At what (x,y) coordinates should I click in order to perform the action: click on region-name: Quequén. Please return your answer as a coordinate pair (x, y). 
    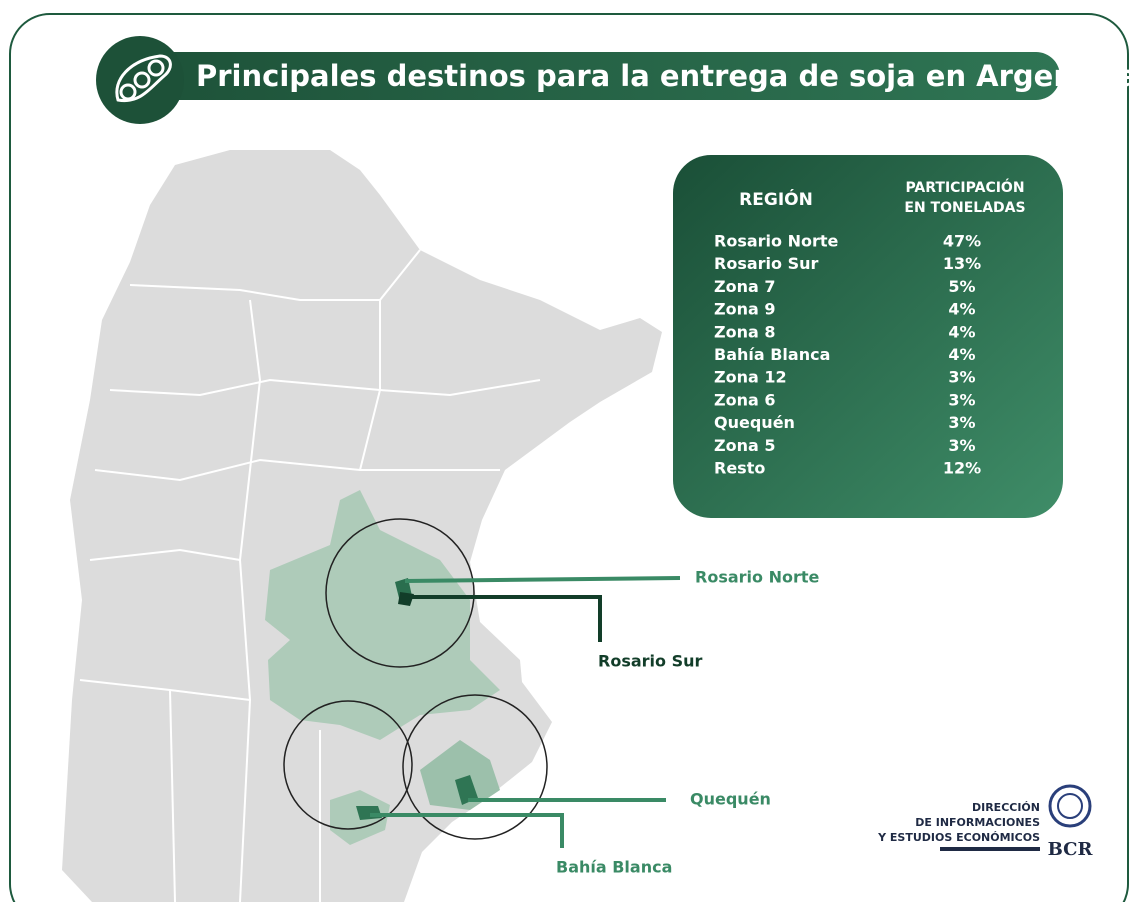
    Looking at the image, I should click on (754, 422).